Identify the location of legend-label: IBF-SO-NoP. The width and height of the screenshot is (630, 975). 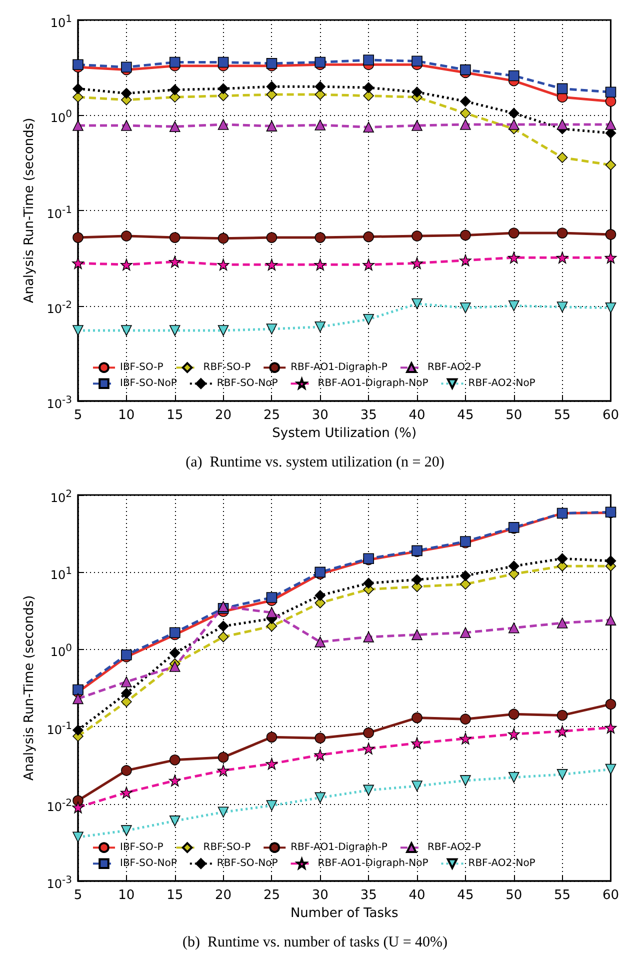
(148, 384).